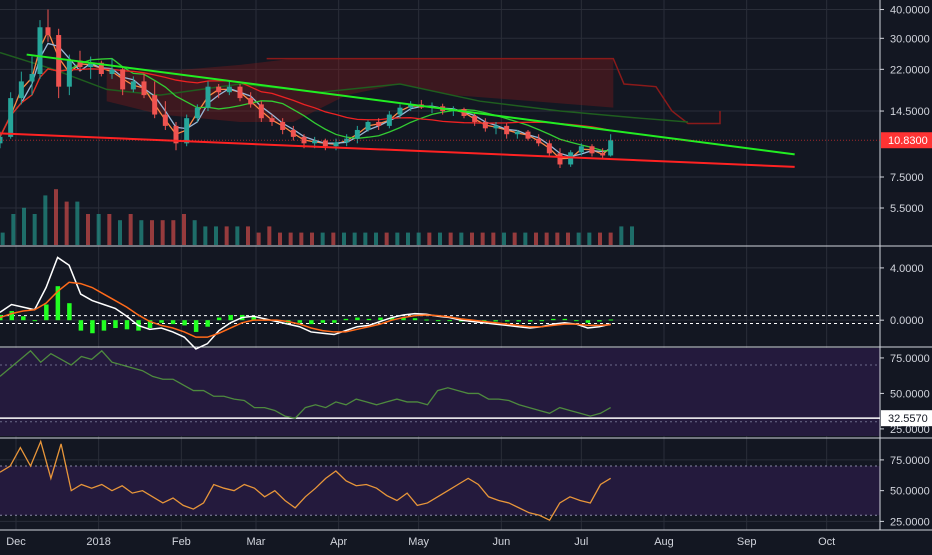 This screenshot has height=555, width=932. I want to click on x-axis-label: May, so click(418, 542).